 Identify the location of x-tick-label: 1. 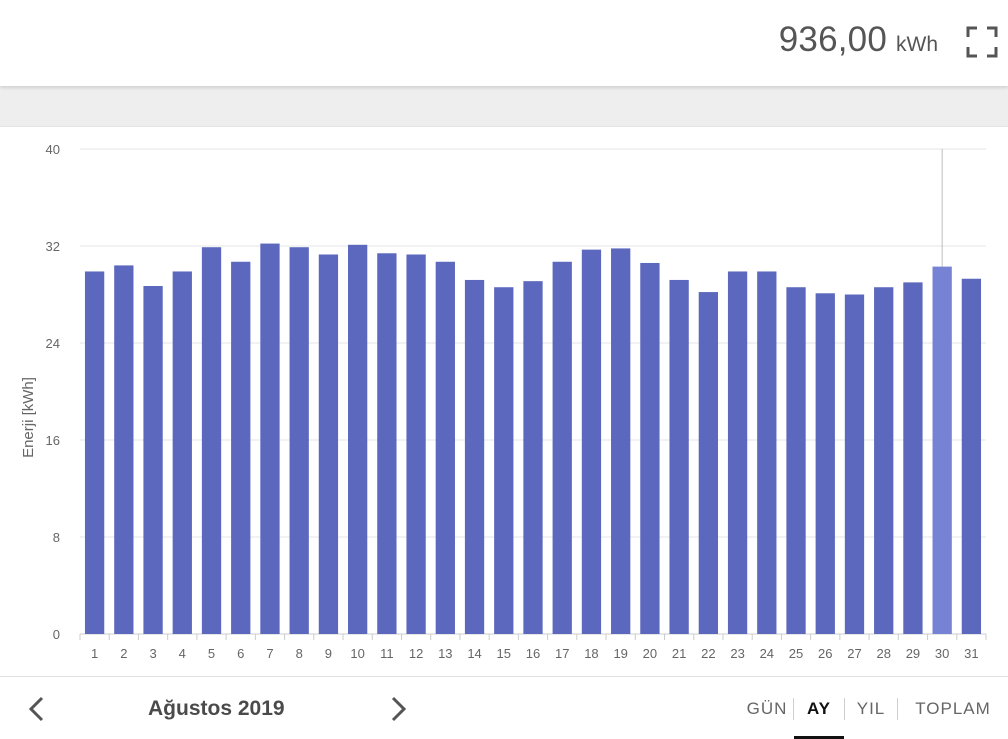
(94, 653).